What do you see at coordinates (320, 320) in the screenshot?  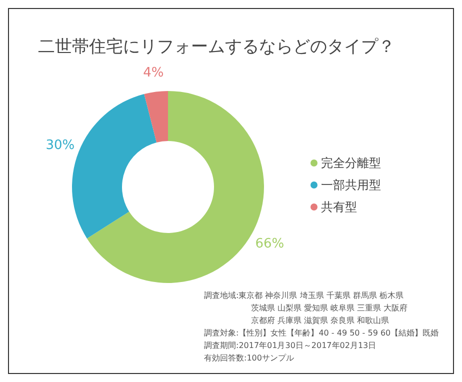 I see `text: 京都府 兵庫県 滋賀県 奈良県 和歌山県` at bounding box center [320, 320].